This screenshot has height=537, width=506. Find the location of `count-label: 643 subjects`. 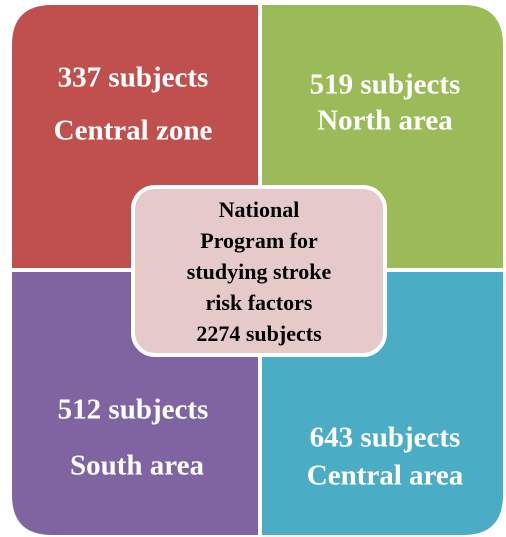

count-label: 643 subjects is located at coordinates (385, 438).